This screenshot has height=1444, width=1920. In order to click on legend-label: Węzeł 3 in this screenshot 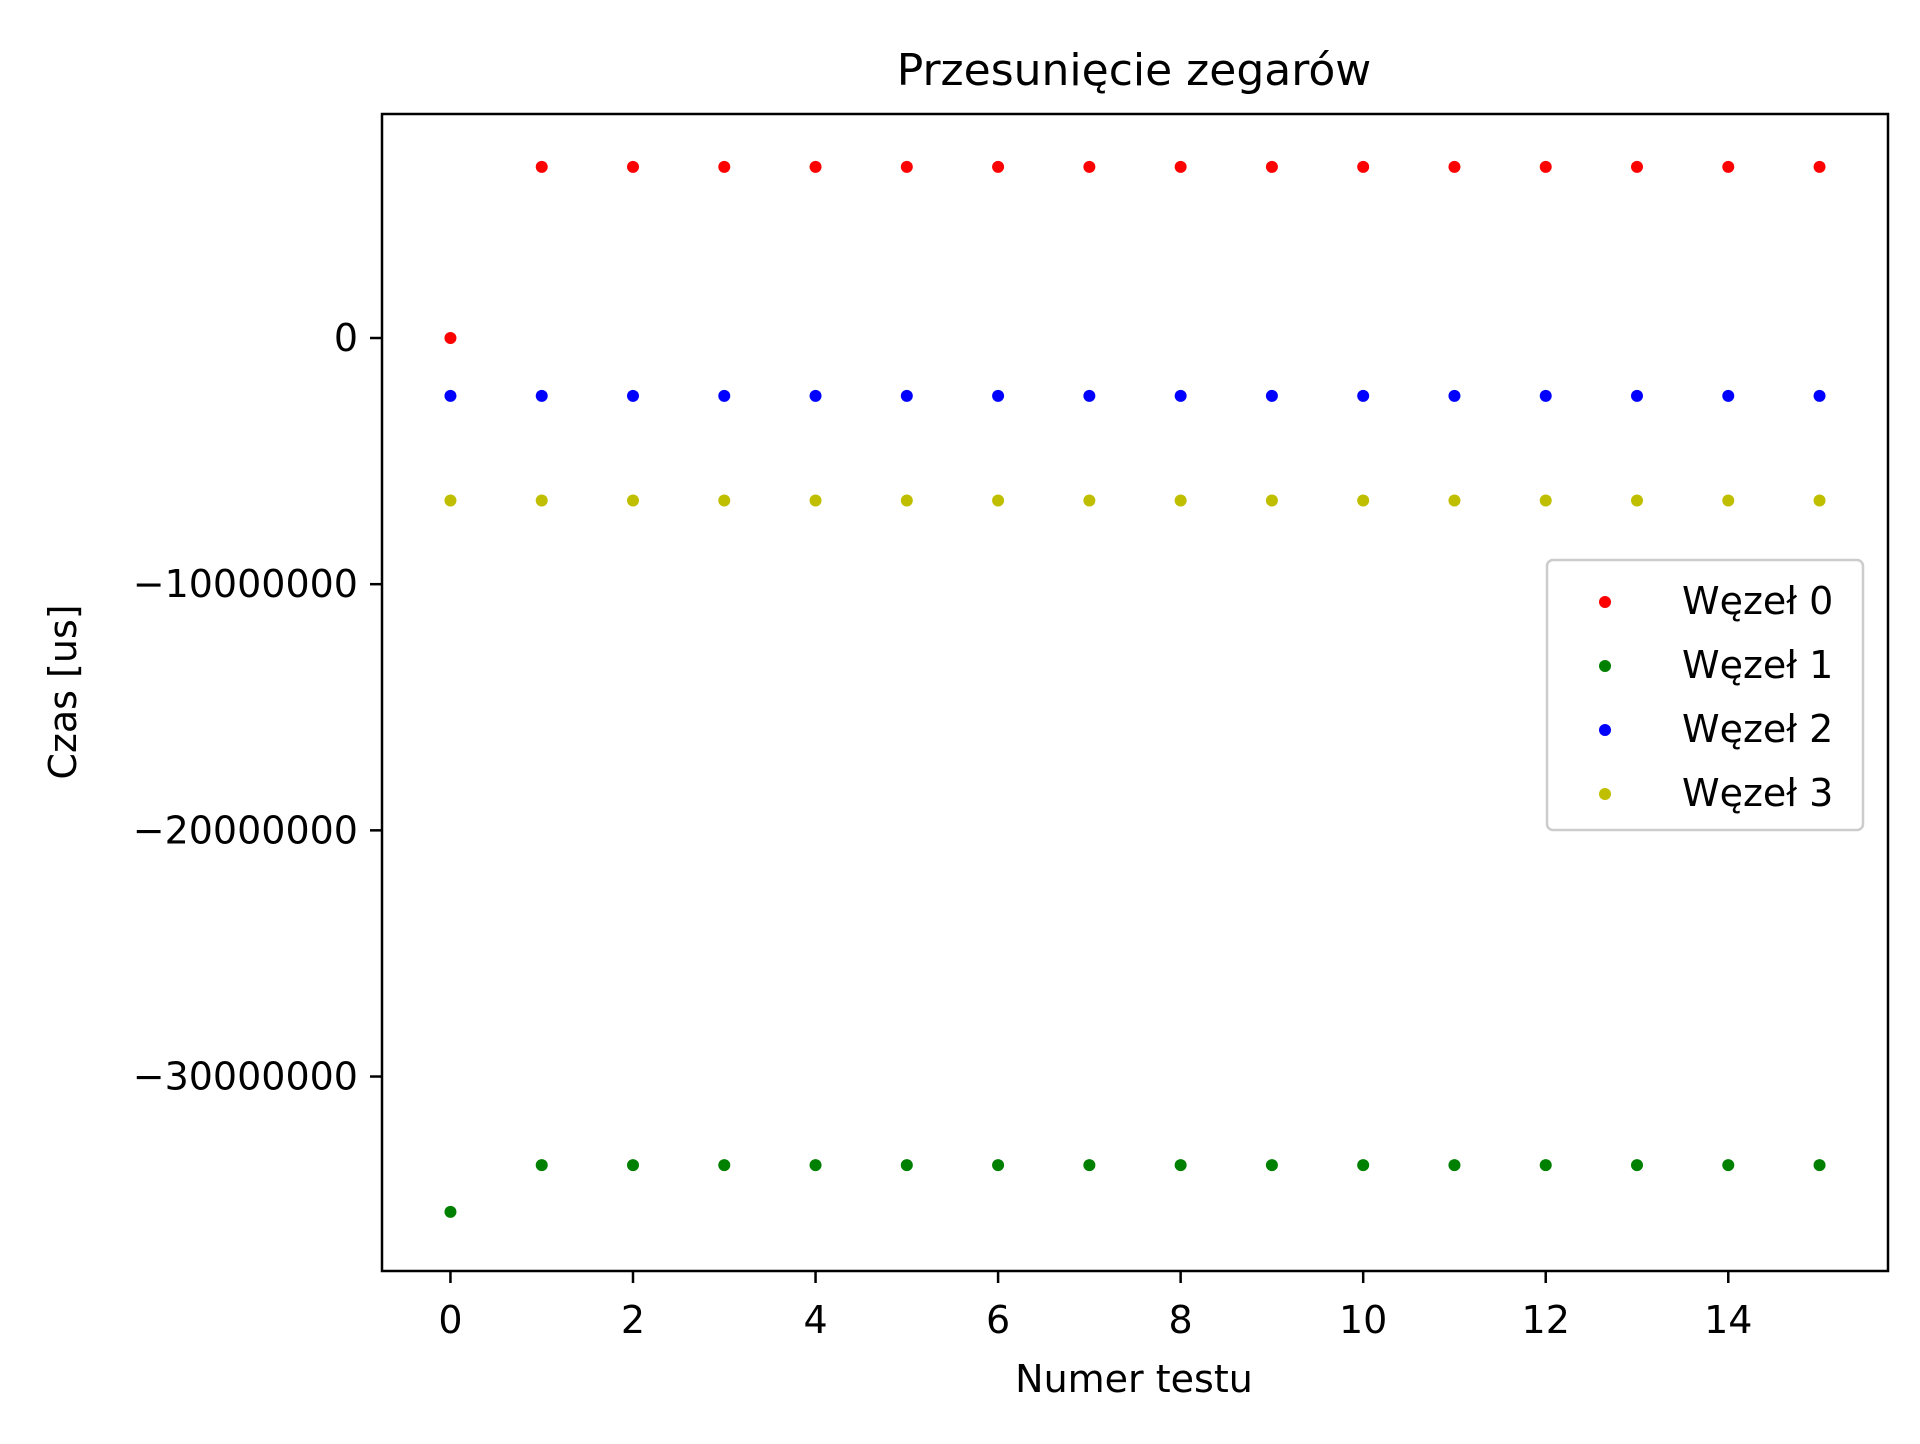, I will do `click(1757, 793)`.